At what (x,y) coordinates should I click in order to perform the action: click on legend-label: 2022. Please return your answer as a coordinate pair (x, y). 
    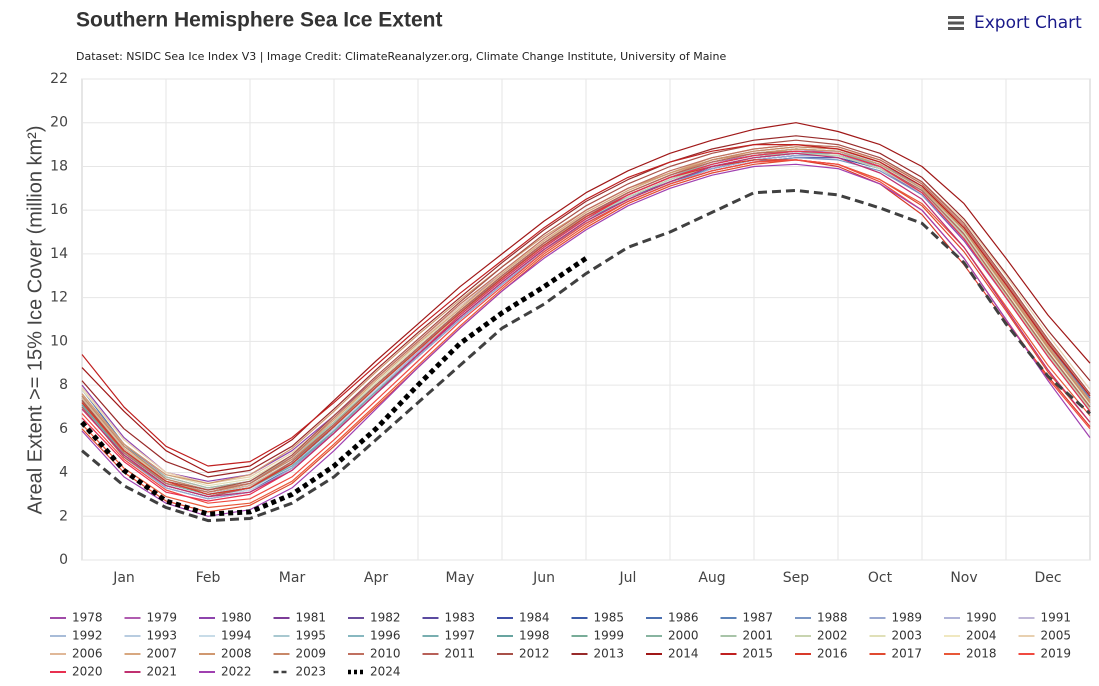
    Looking at the image, I should click on (236, 672).